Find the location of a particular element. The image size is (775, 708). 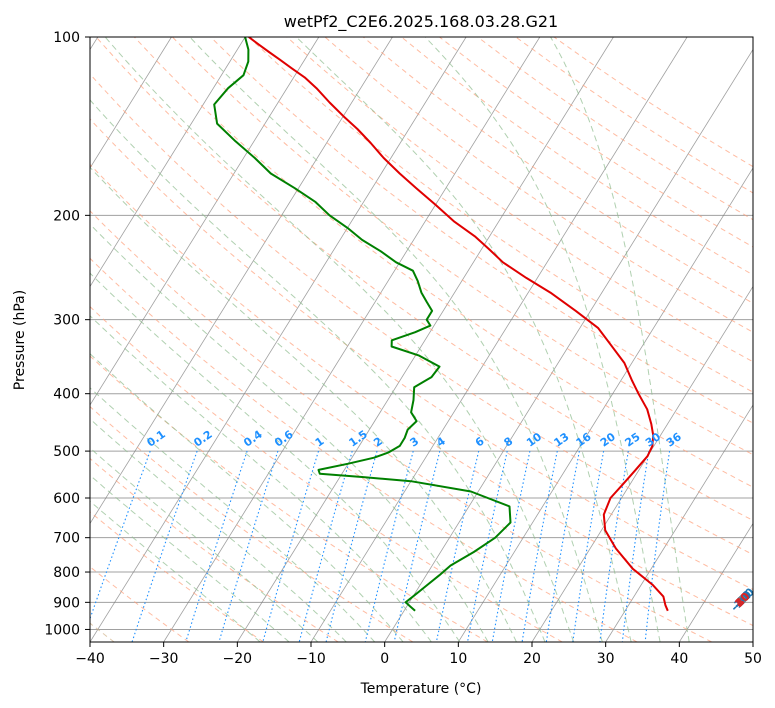

x-tick-label: −40 is located at coordinates (90, 659).